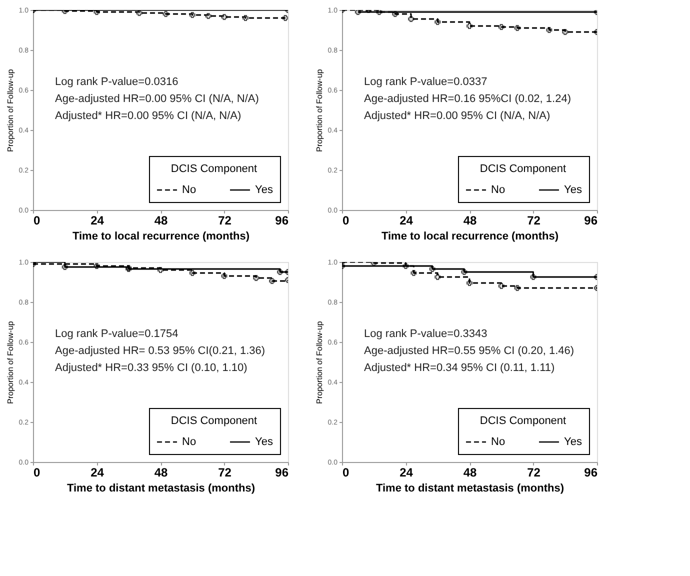 The image size is (690, 576). What do you see at coordinates (426, 82) in the screenshot?
I see `annotation: Log rank P-value=0.0337` at bounding box center [426, 82].